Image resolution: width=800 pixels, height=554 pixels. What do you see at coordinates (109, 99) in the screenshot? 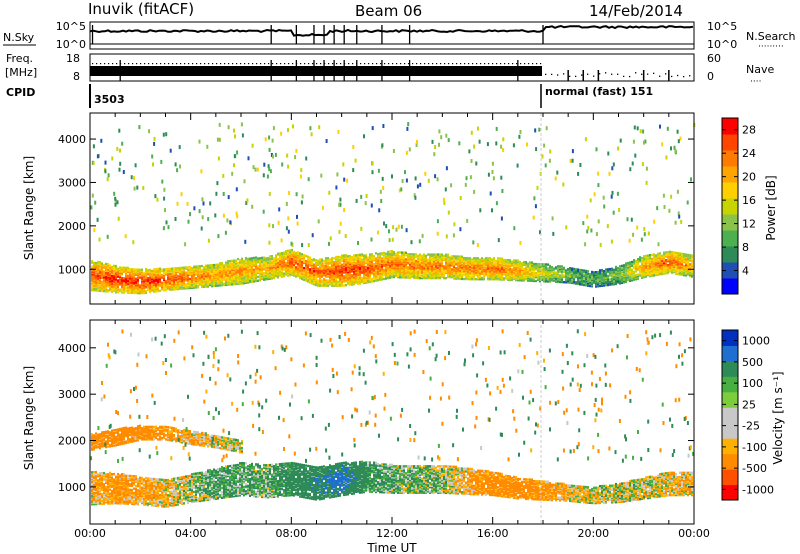
I see `cpid-first: 3503` at bounding box center [109, 99].